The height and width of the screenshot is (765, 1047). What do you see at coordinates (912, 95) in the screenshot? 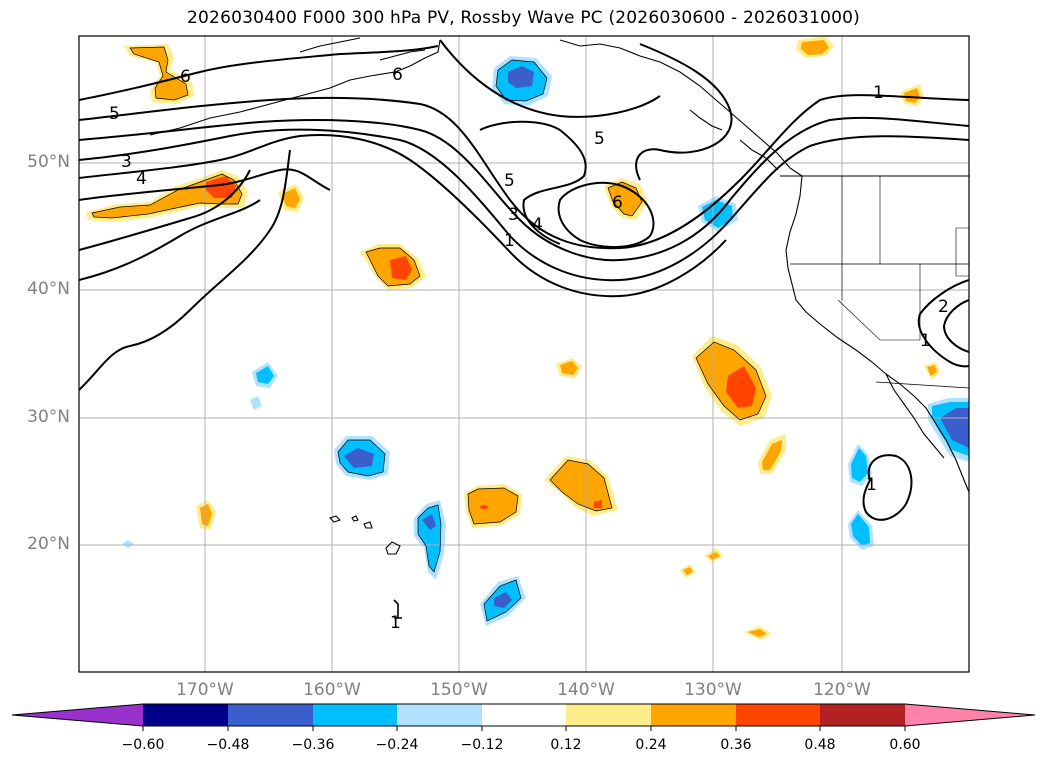
I see `positive-anomaly-ne-small` at bounding box center [912, 95].